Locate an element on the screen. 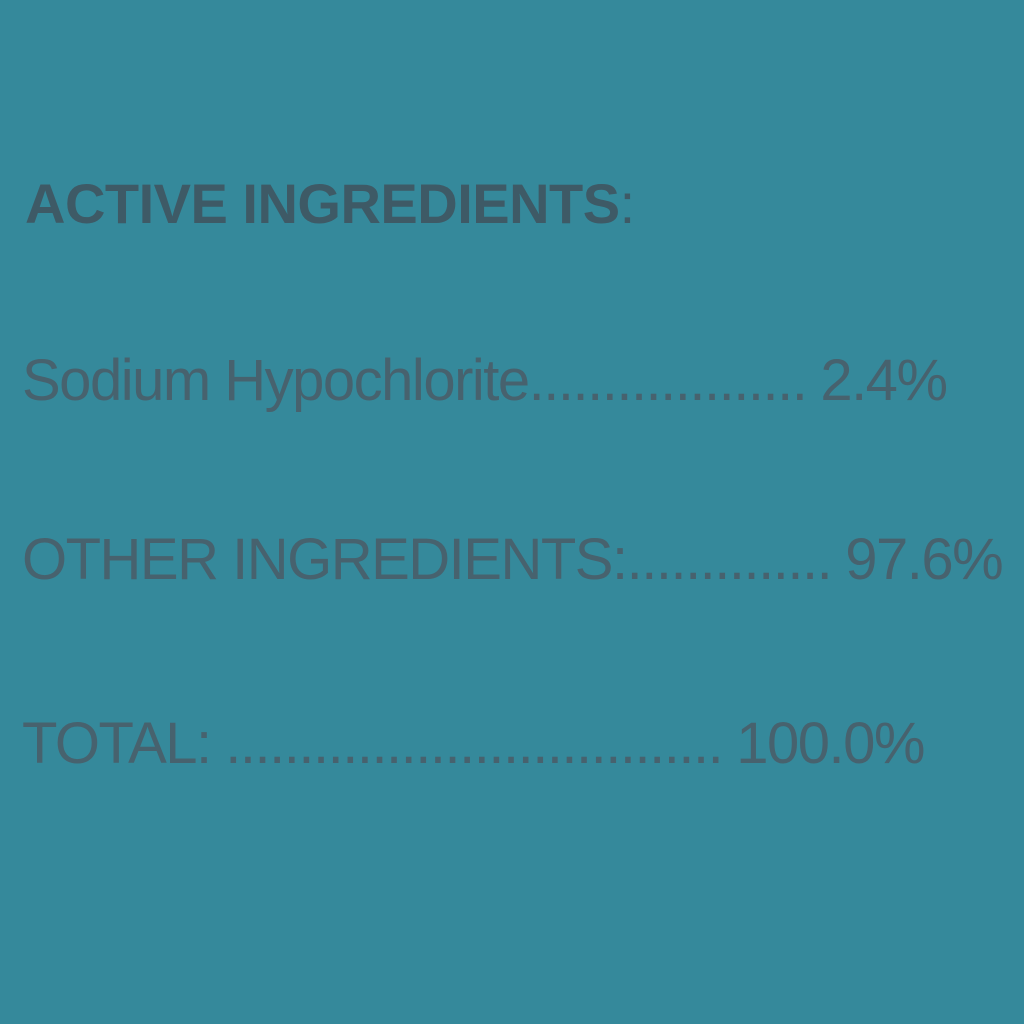 Image resolution: width=1024 pixels, height=1024 pixels. heading-colon: : is located at coordinates (627, 203).